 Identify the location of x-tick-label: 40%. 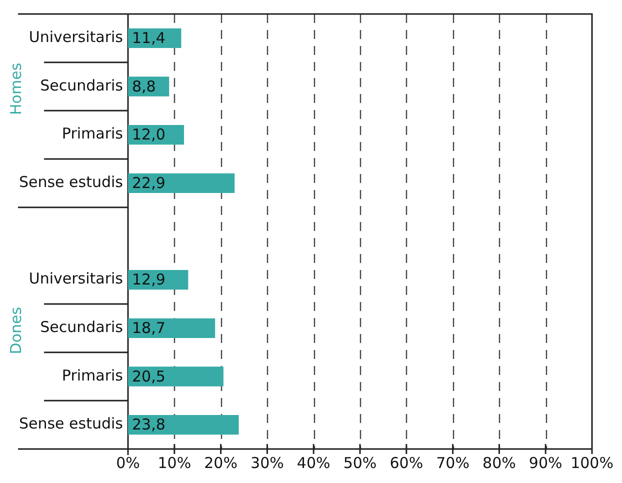
(313, 463).